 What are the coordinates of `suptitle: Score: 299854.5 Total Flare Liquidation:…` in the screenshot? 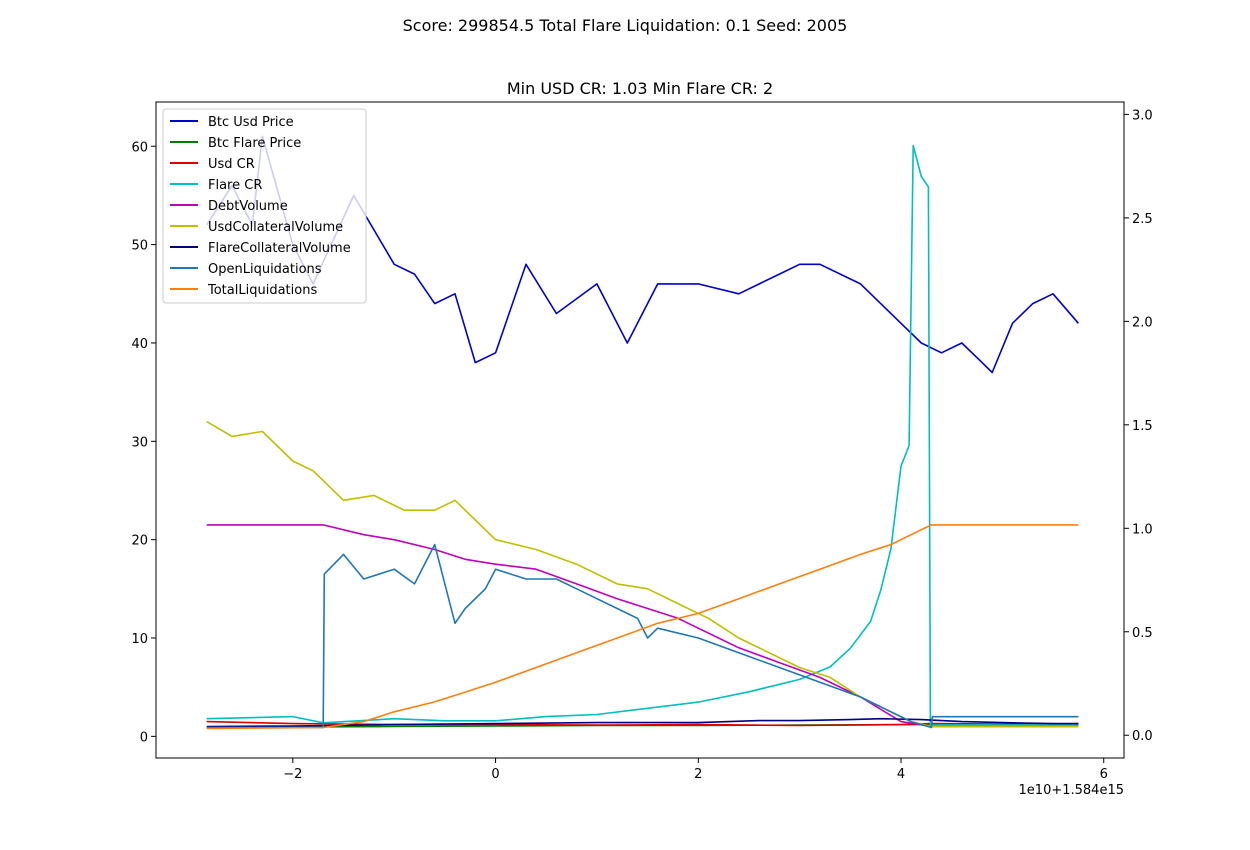 It's located at (625, 25).